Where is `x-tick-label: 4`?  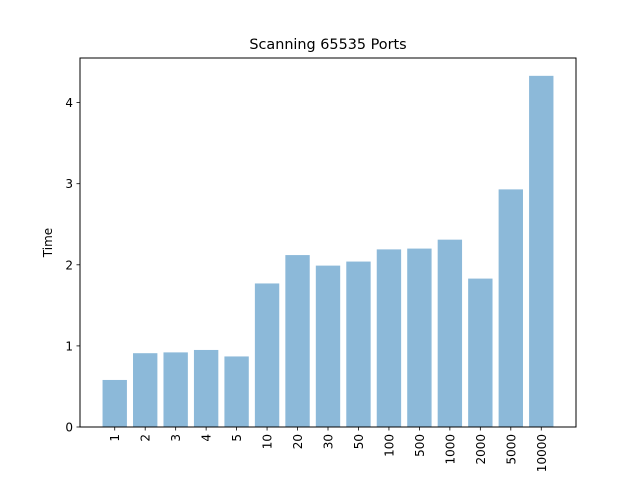 x-tick-label: 4 is located at coordinates (207, 438).